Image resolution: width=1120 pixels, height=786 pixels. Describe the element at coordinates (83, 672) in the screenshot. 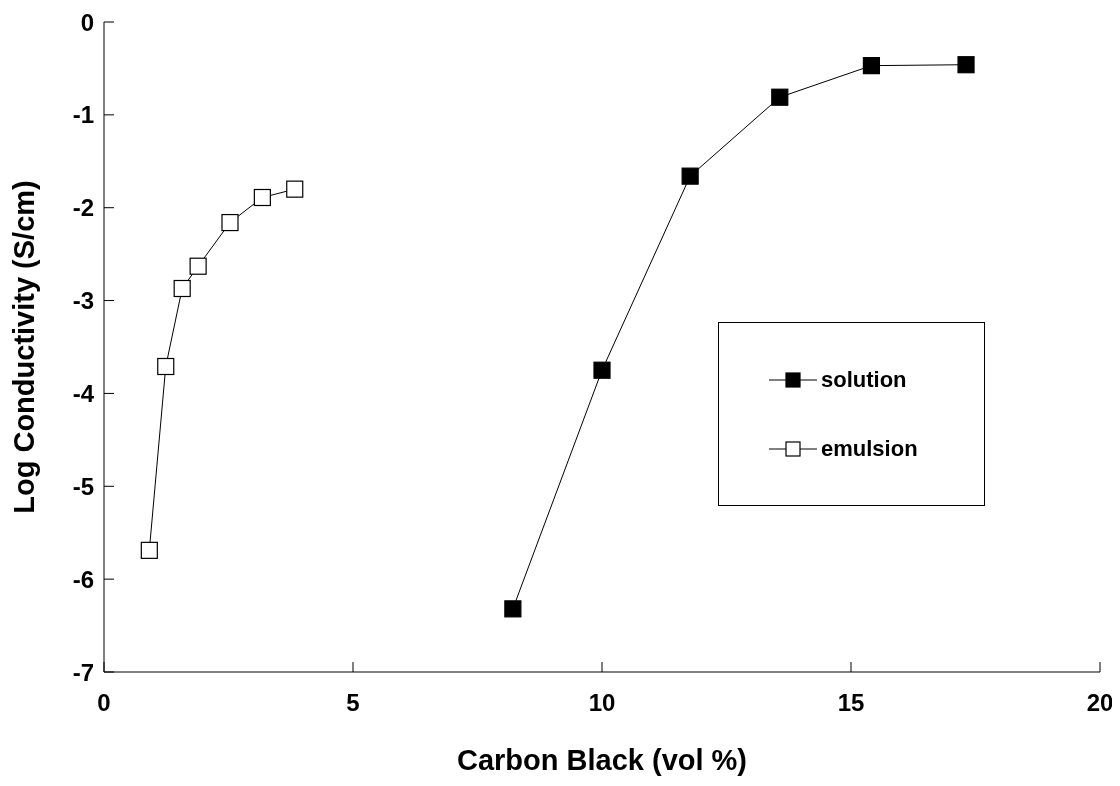

I see `y-tick-label: -7` at that location.